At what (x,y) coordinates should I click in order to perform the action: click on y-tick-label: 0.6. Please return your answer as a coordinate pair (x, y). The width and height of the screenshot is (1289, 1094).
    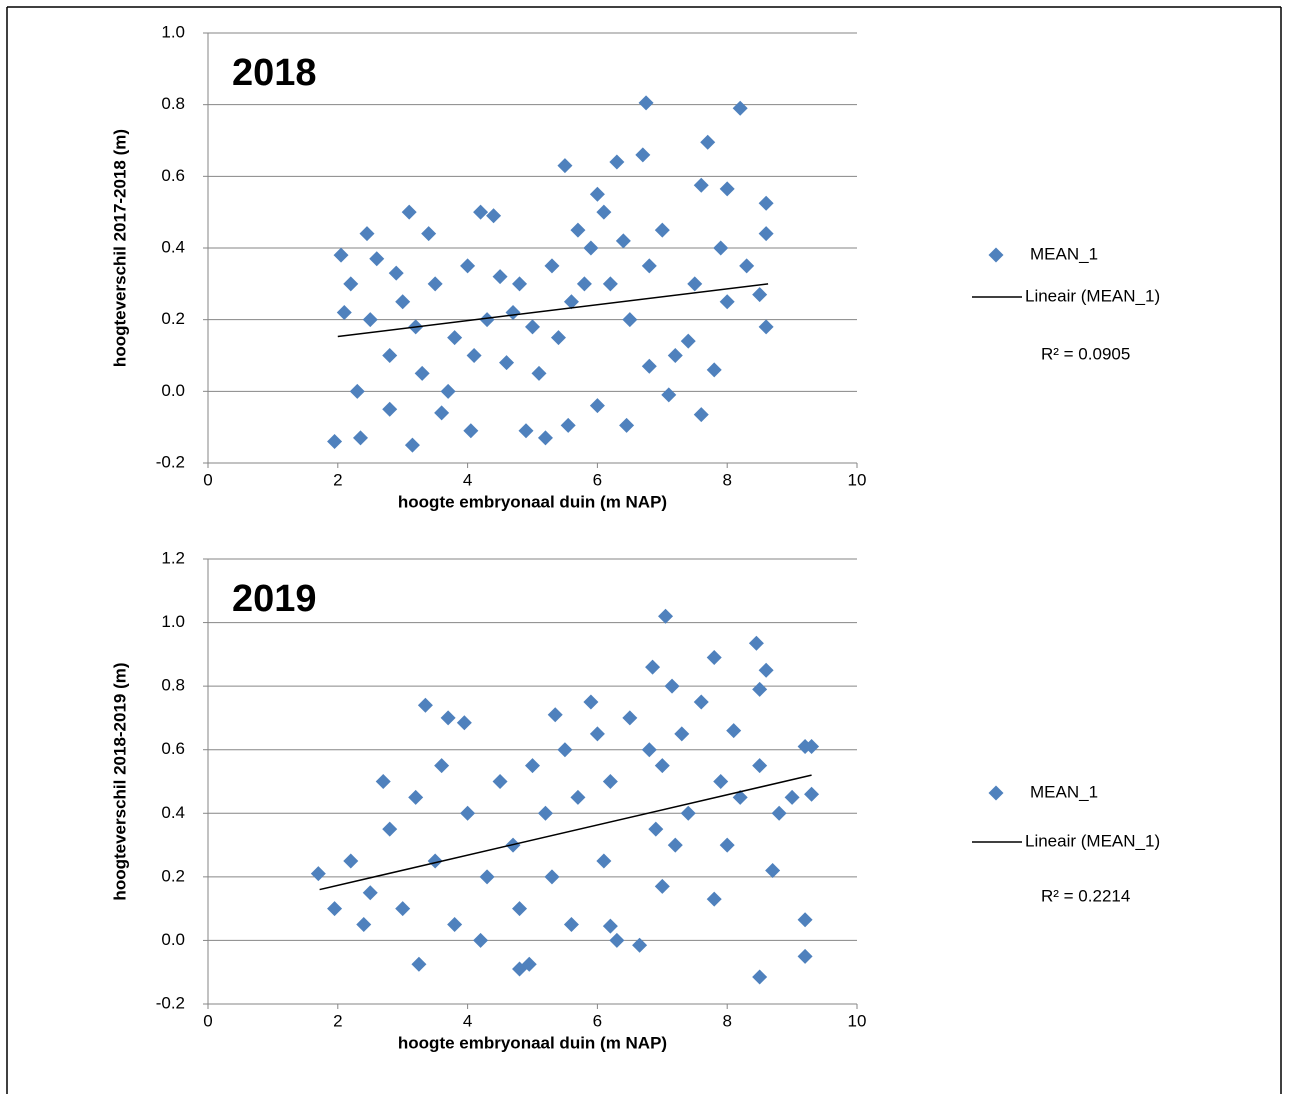
    Looking at the image, I should click on (173, 175).